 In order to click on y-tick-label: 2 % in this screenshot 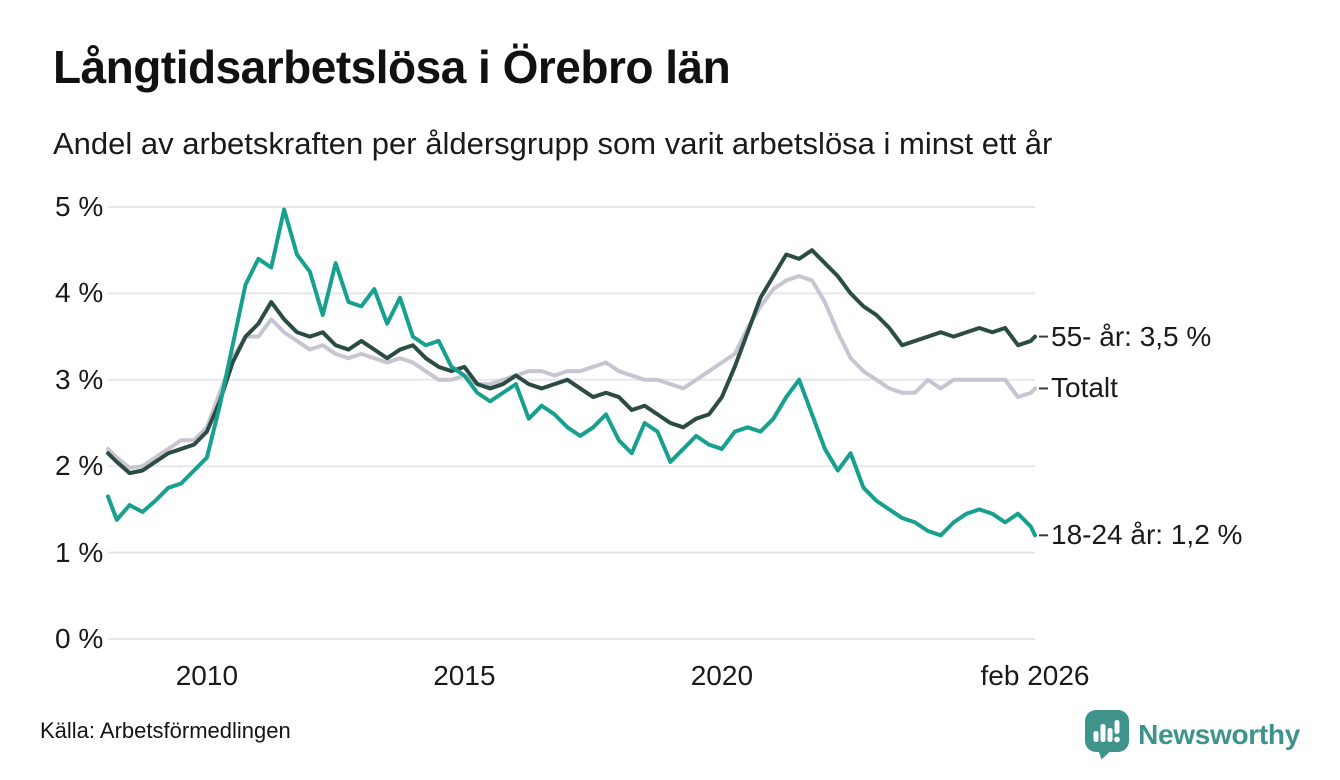, I will do `click(79, 466)`.